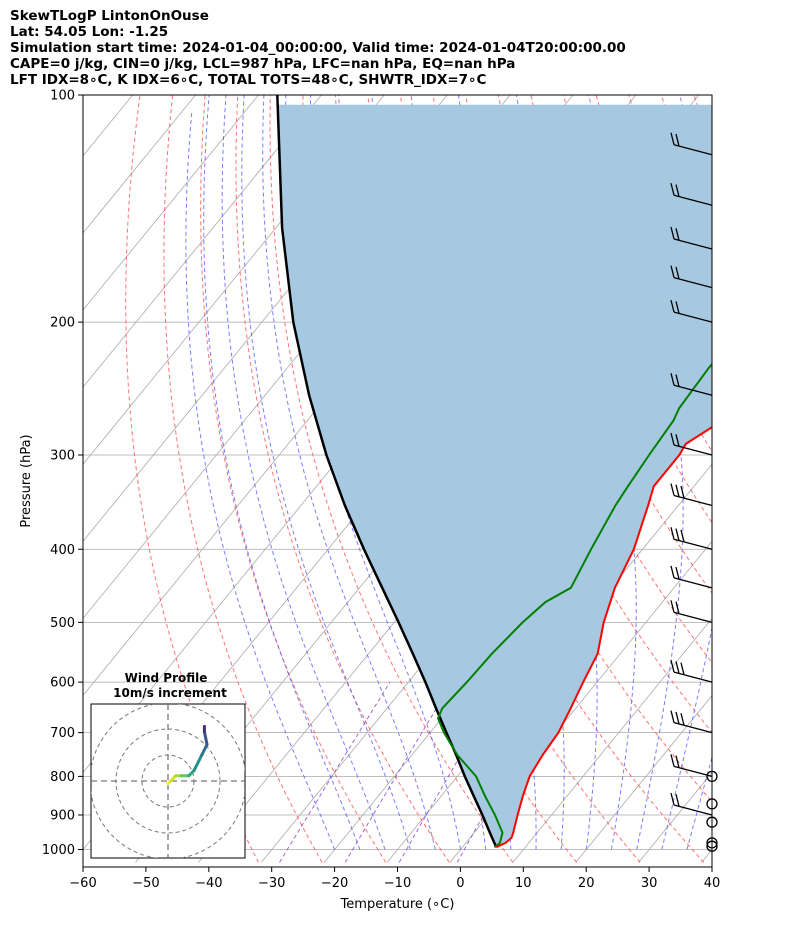 The height and width of the screenshot is (937, 794). Describe the element at coordinates (712, 883) in the screenshot. I see `x-tick-label: 40` at that location.